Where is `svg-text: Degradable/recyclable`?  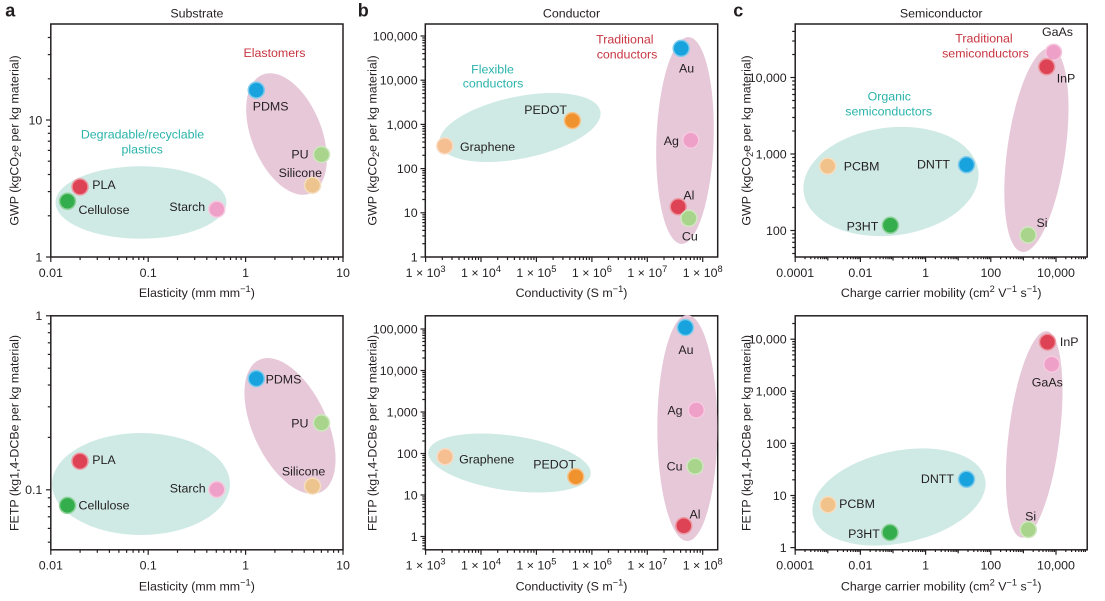
svg-text: Degradable/recyclable is located at coordinates (142, 135).